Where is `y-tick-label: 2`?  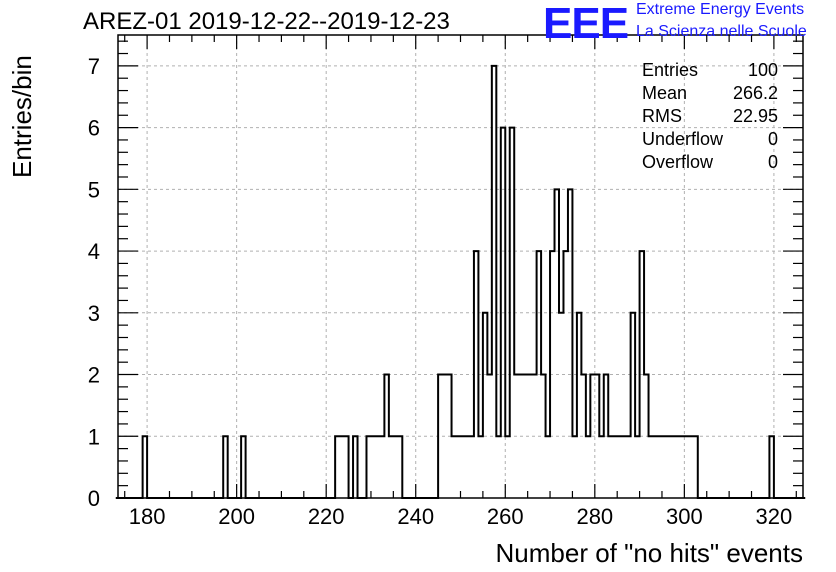 y-tick-label: 2 is located at coordinates (94, 375).